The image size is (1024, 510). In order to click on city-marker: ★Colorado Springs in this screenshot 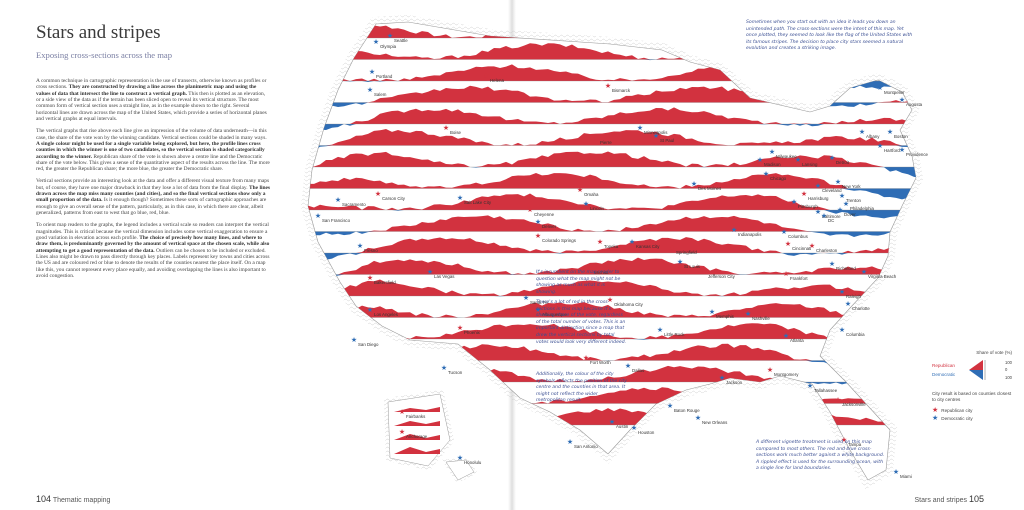, I will do `click(556, 237)`.